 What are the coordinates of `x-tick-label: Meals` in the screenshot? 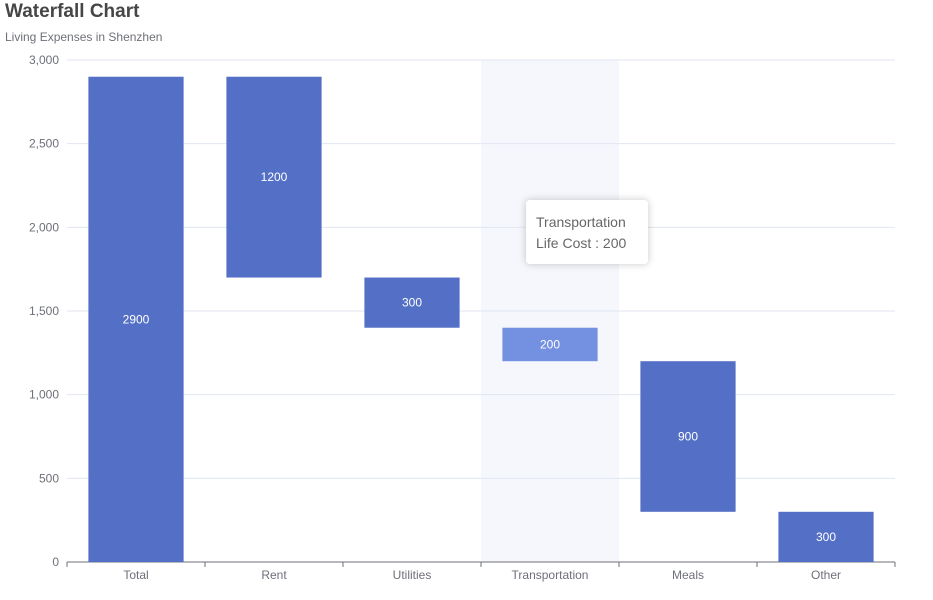 It's located at (688, 575).